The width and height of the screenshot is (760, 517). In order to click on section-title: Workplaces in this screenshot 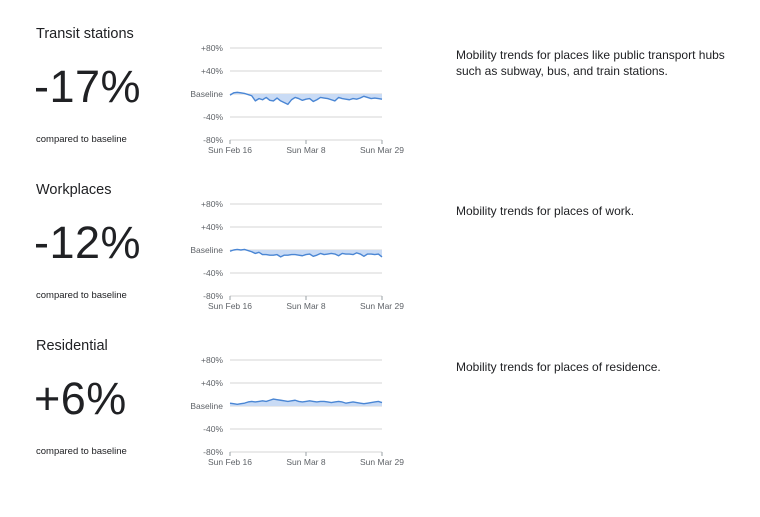, I will do `click(74, 190)`.